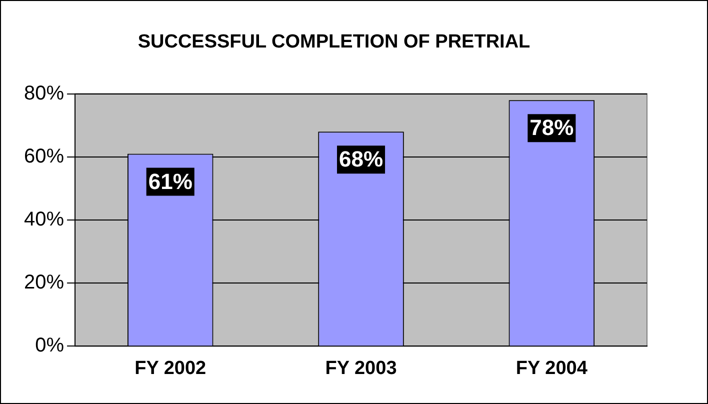  I want to click on x-tick-label: FY 2003, so click(361, 368).